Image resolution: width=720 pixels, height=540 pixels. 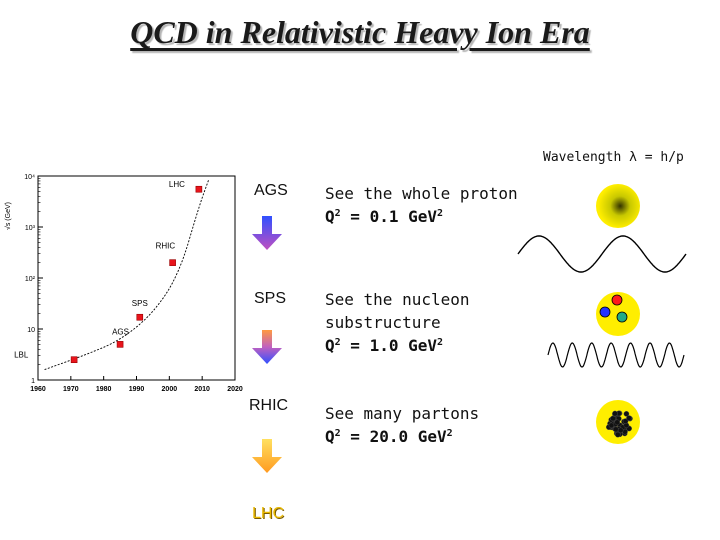 I want to click on description-sps-line1: See the nucleon, so click(x=397, y=299).